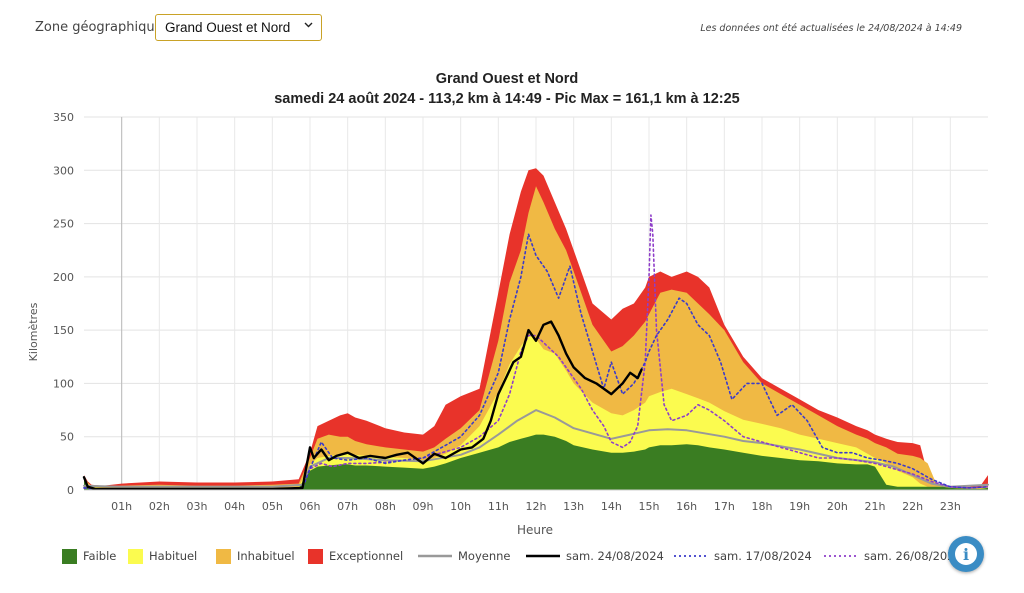  What do you see at coordinates (228, 27) in the screenshot?
I see `zone-select-value: Grand Ouest et Nord` at bounding box center [228, 27].